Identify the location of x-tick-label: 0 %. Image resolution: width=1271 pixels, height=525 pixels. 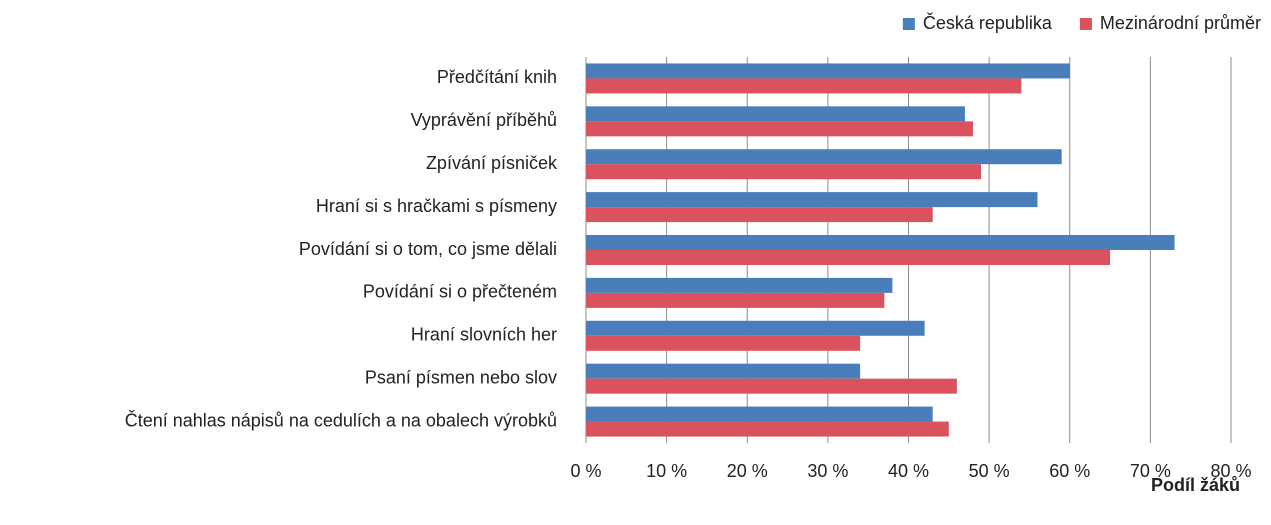
(585, 471).